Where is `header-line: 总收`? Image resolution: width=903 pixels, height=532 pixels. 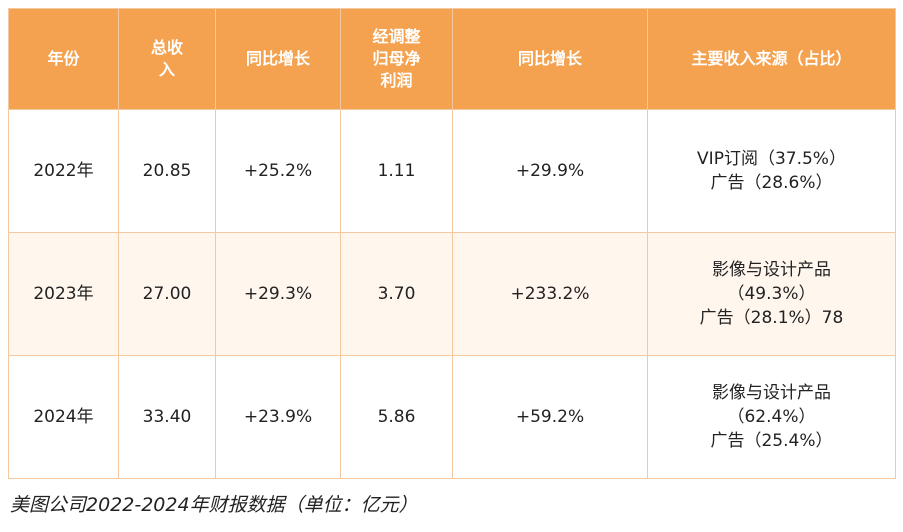 header-line: 总收 is located at coordinates (166, 47).